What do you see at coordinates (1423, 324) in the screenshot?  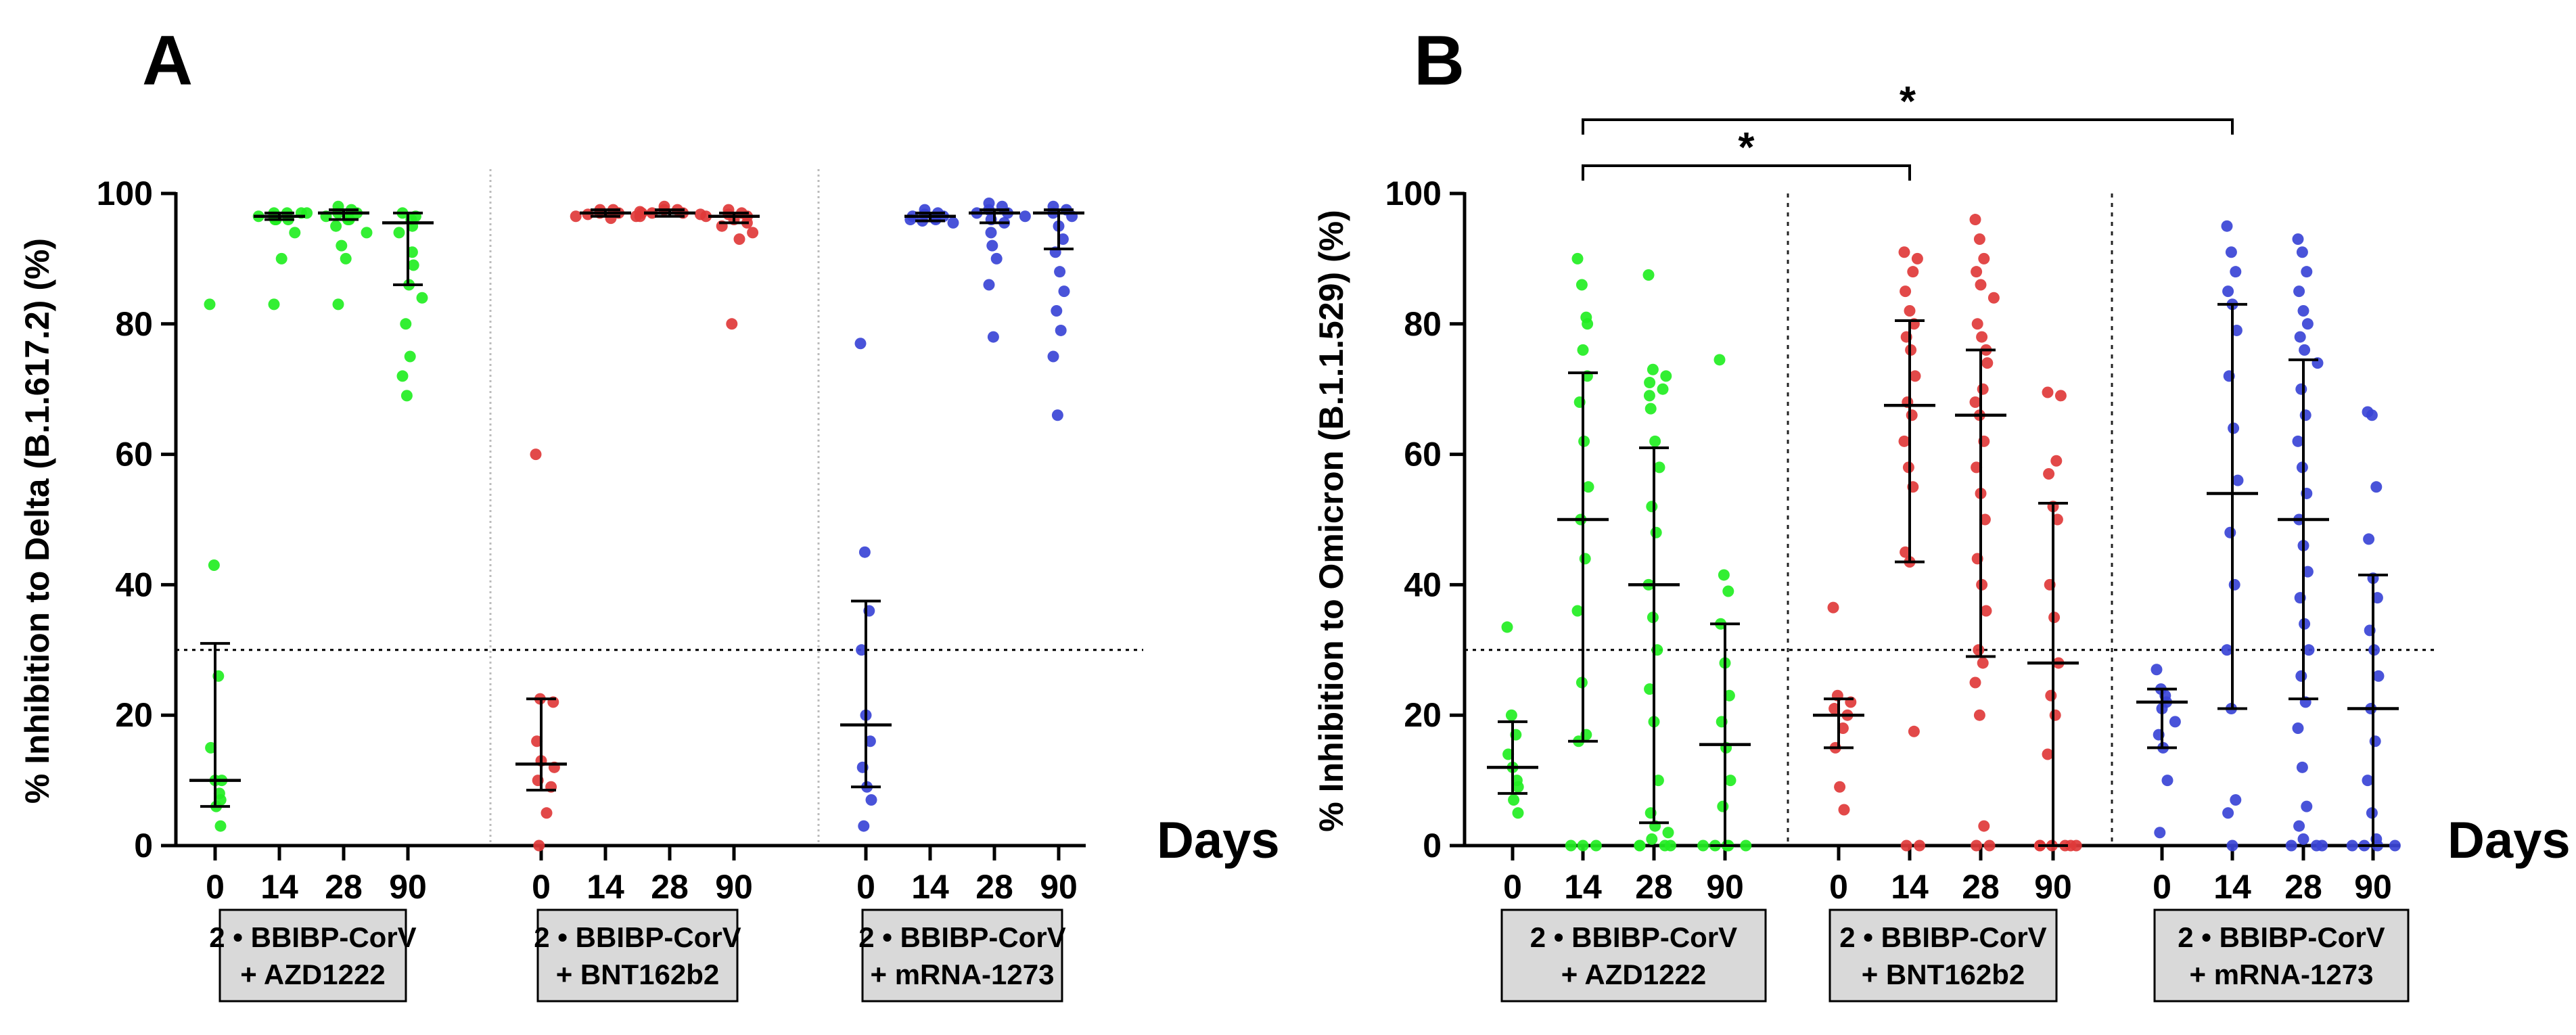 I see `y-tick-label: 80` at bounding box center [1423, 324].